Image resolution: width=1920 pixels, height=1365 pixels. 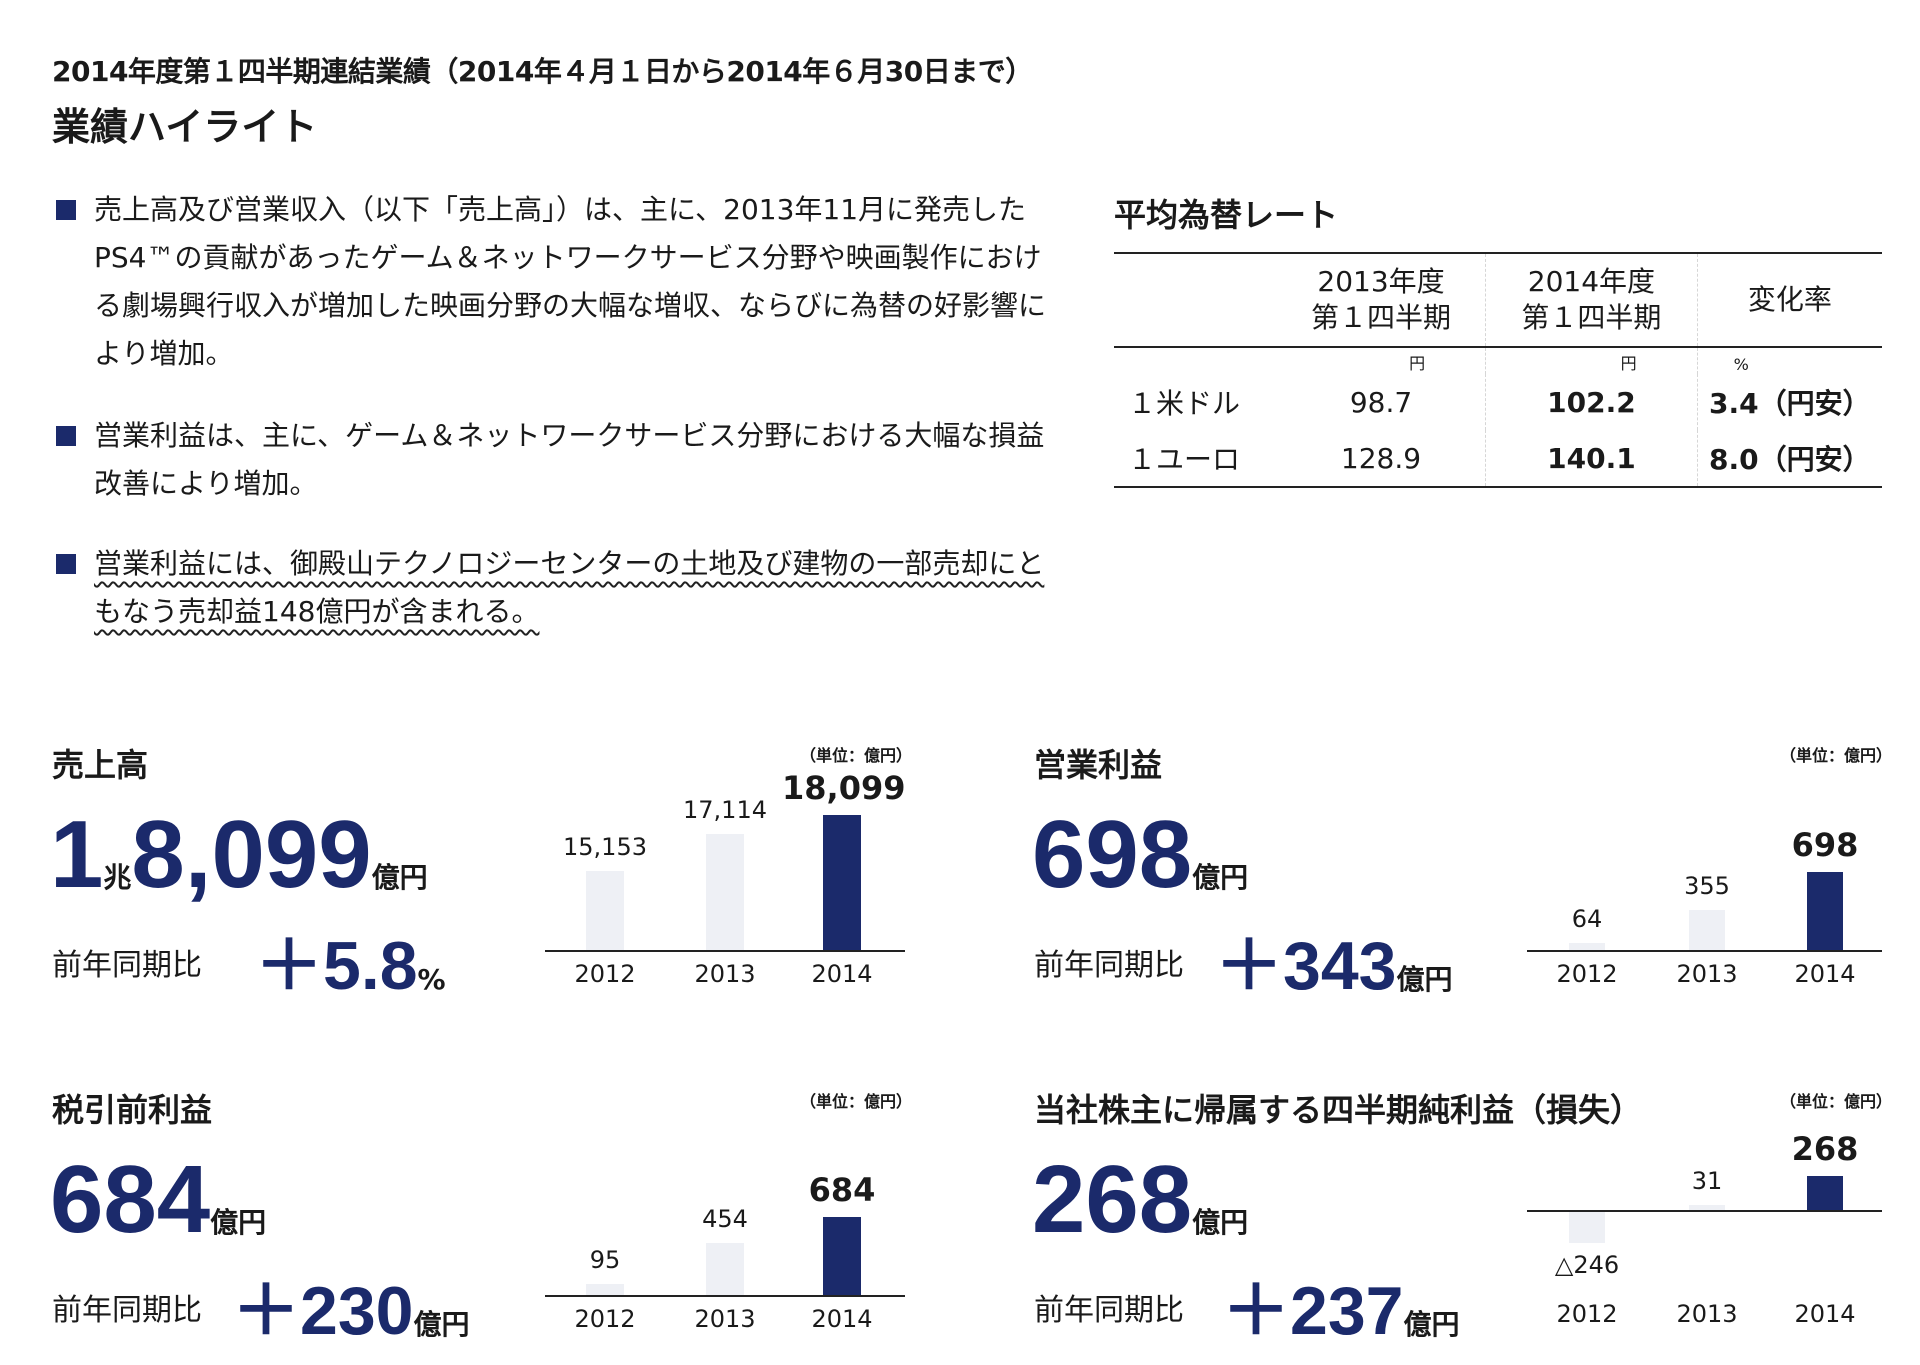 What do you see at coordinates (1591, 402) in the screenshot?
I see `fx-row-2014: 102.2` at bounding box center [1591, 402].